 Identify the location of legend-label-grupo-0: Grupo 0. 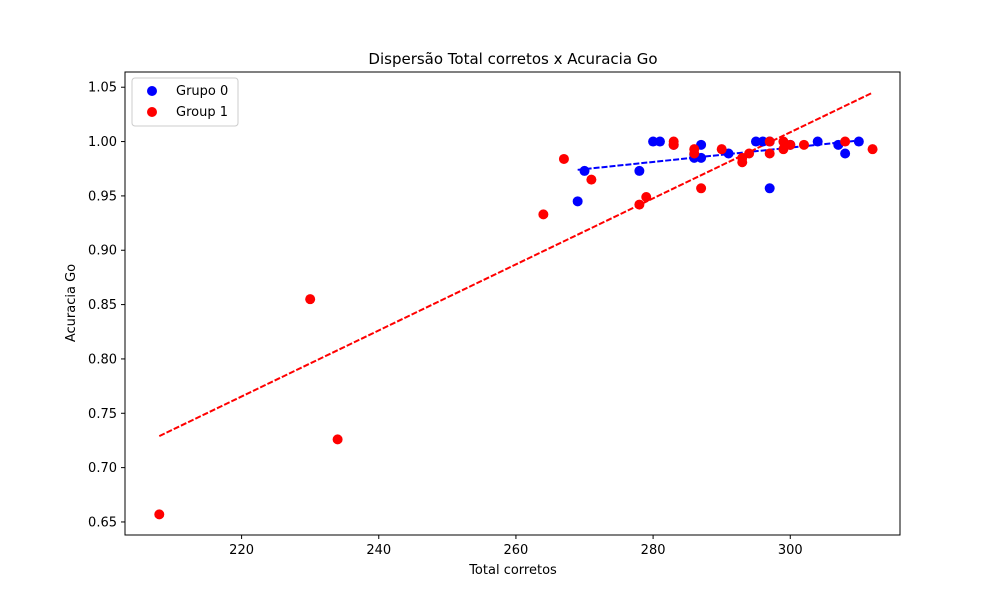
(202, 91).